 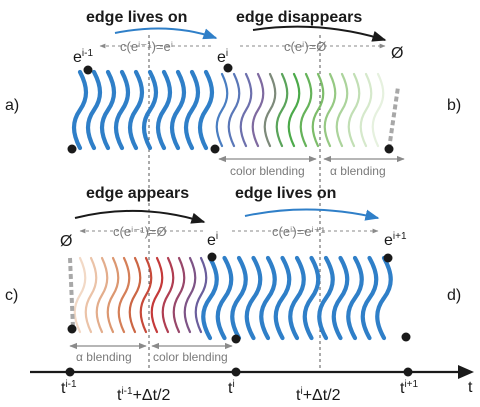 I want to click on arrow-disappears, so click(x=319, y=33).